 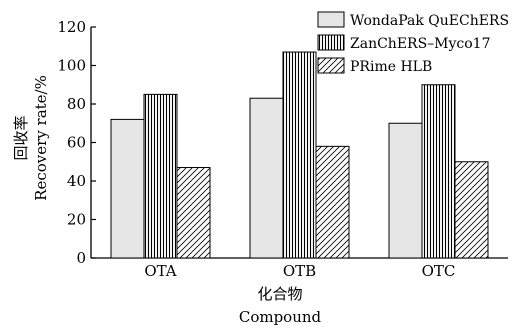 I want to click on x-axis-title-cn: 化合物, so click(x=279, y=294).